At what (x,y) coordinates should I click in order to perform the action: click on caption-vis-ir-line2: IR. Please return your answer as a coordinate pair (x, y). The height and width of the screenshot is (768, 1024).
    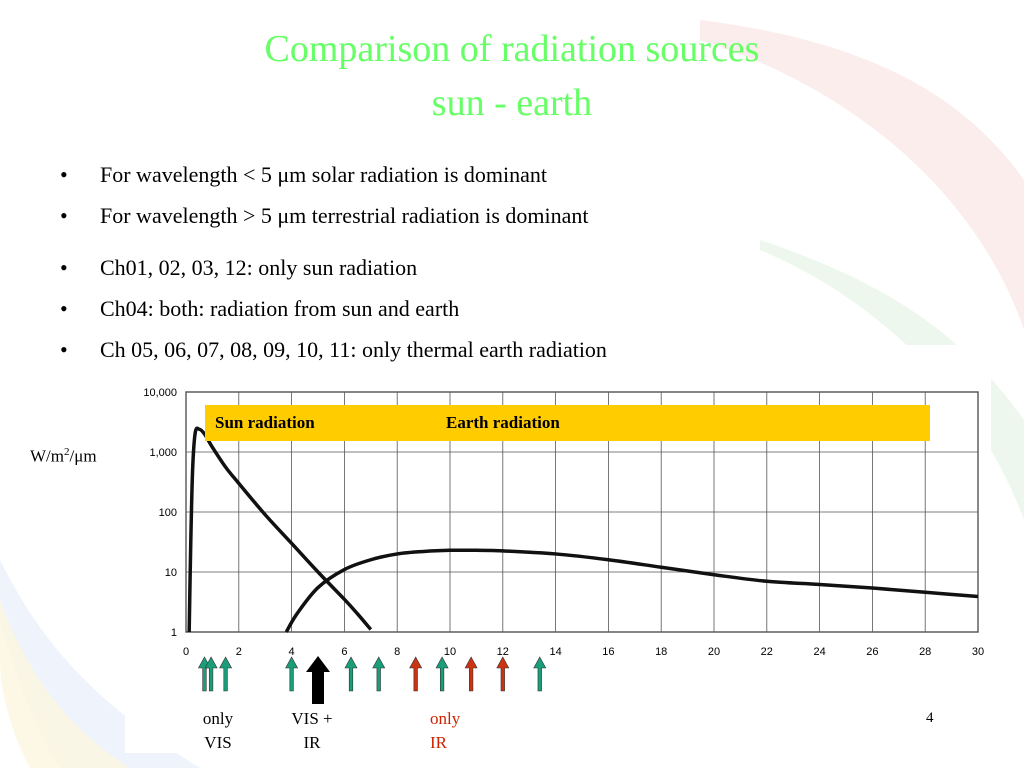
    Looking at the image, I should click on (312, 742).